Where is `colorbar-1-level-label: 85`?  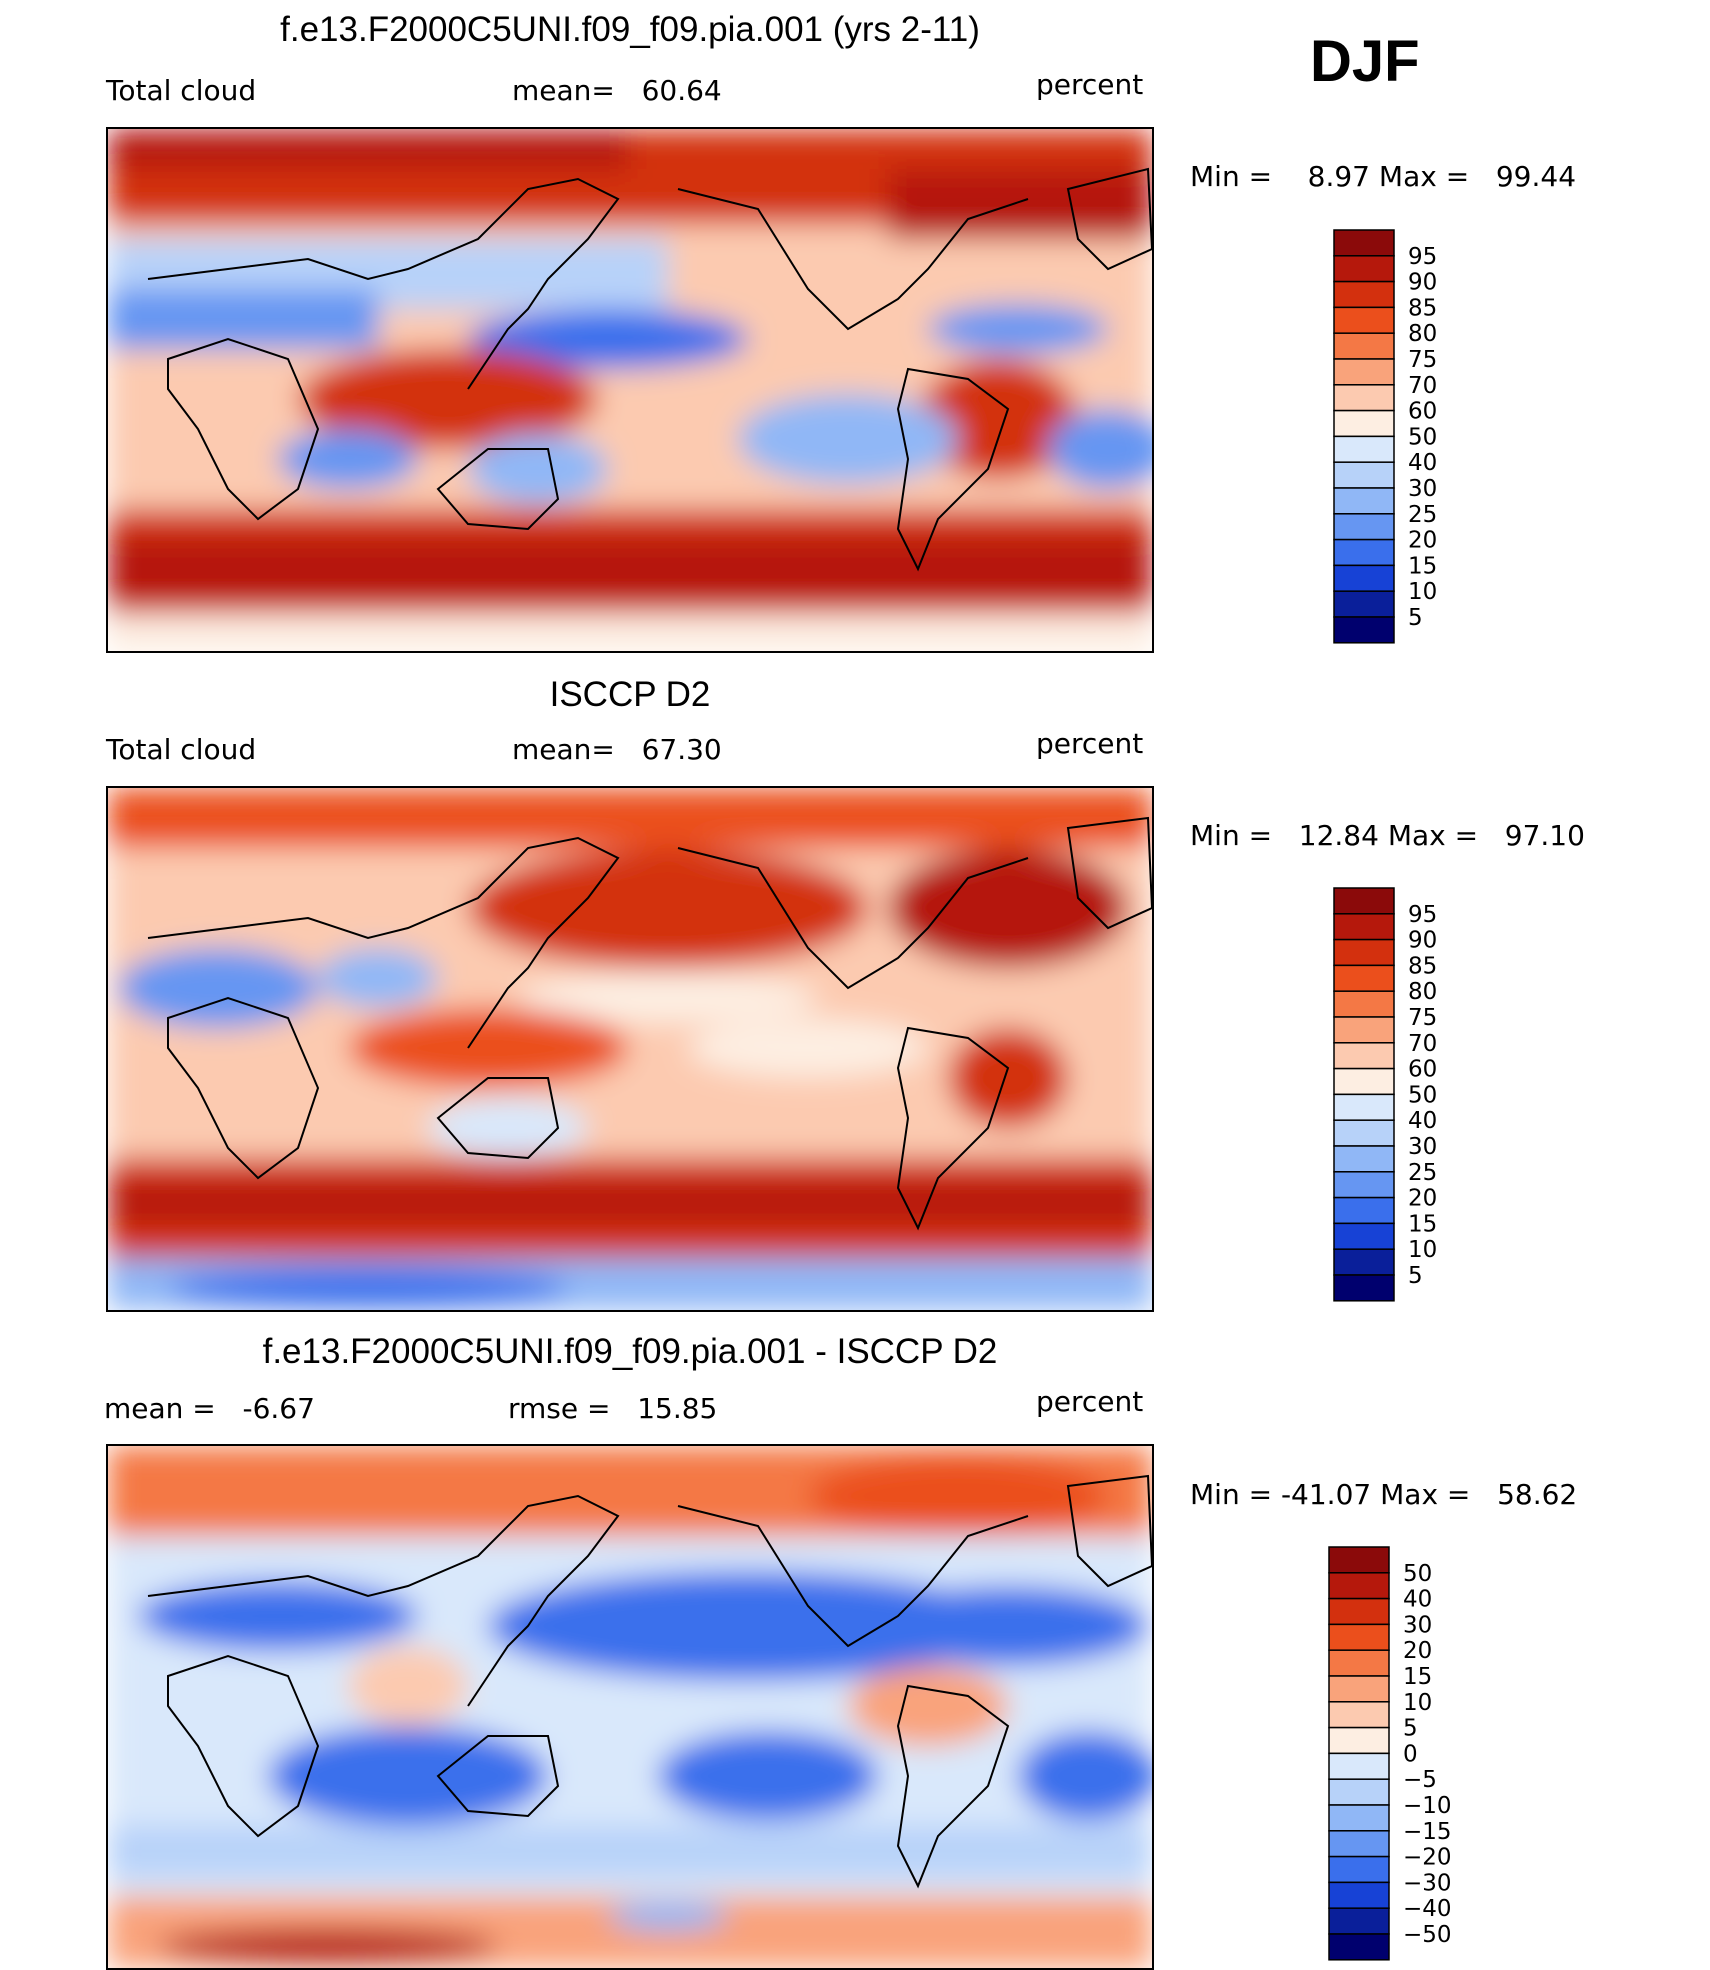 colorbar-1-level-label: 85 is located at coordinates (1422, 308).